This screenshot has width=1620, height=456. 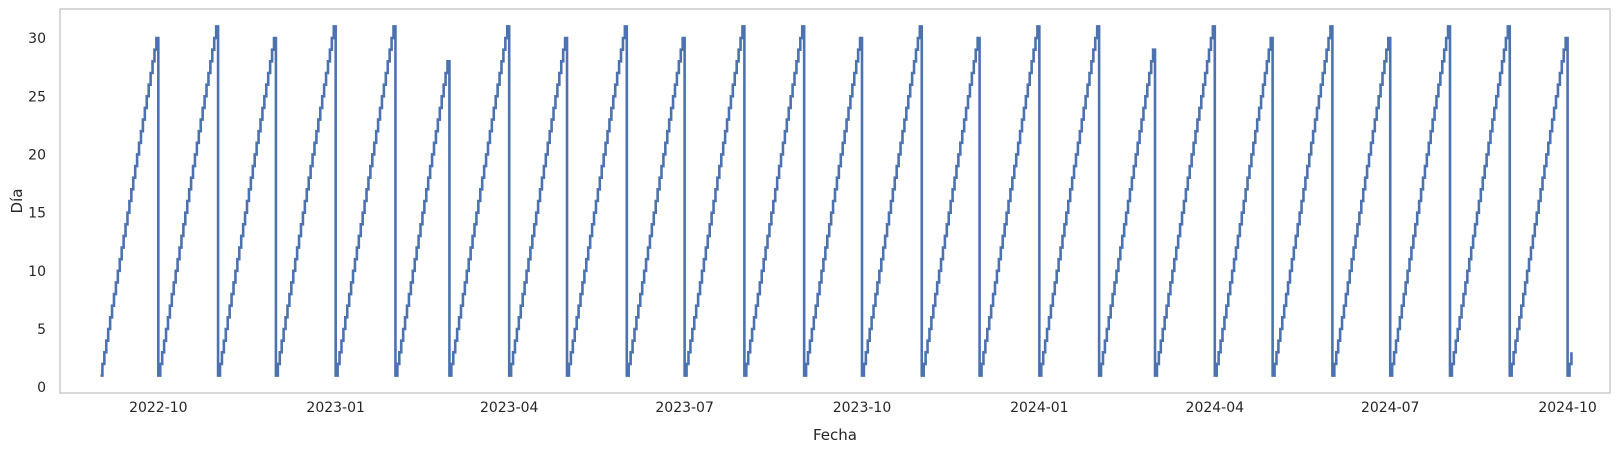 I want to click on y-tick-label: 20, so click(x=37, y=155).